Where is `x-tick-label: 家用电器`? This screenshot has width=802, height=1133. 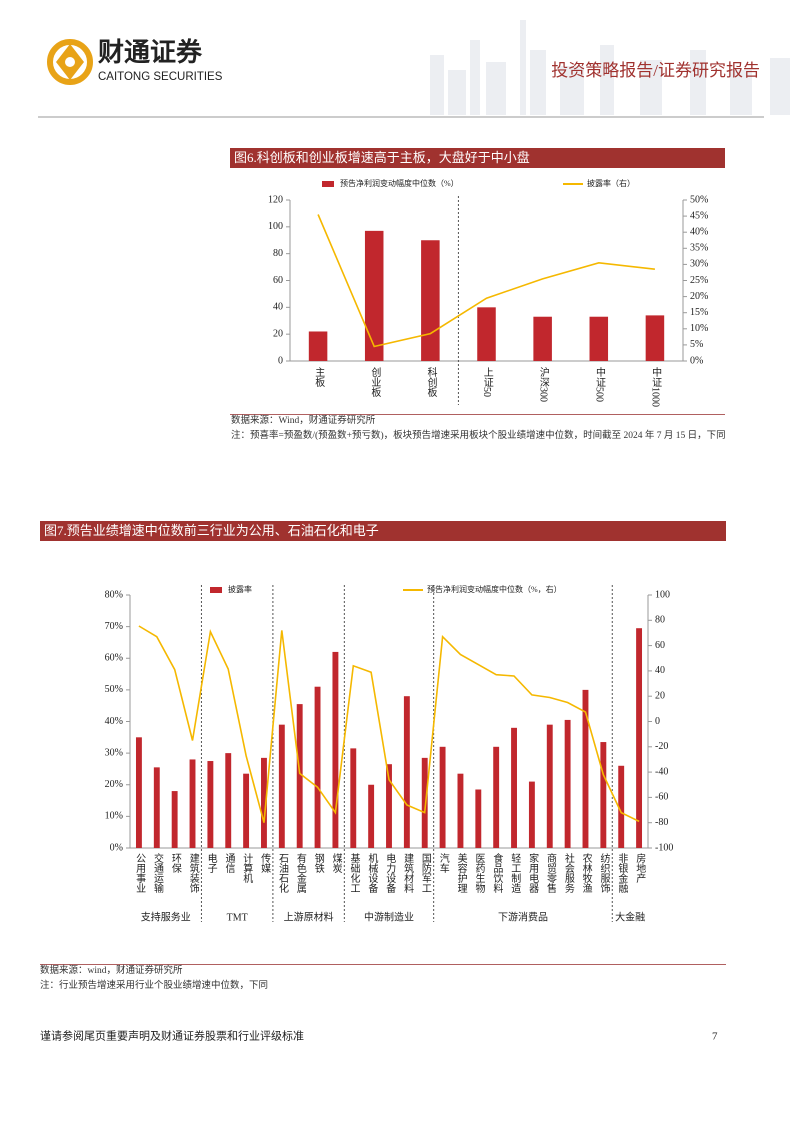
x-tick-label: 家用电器 is located at coordinates (533, 873).